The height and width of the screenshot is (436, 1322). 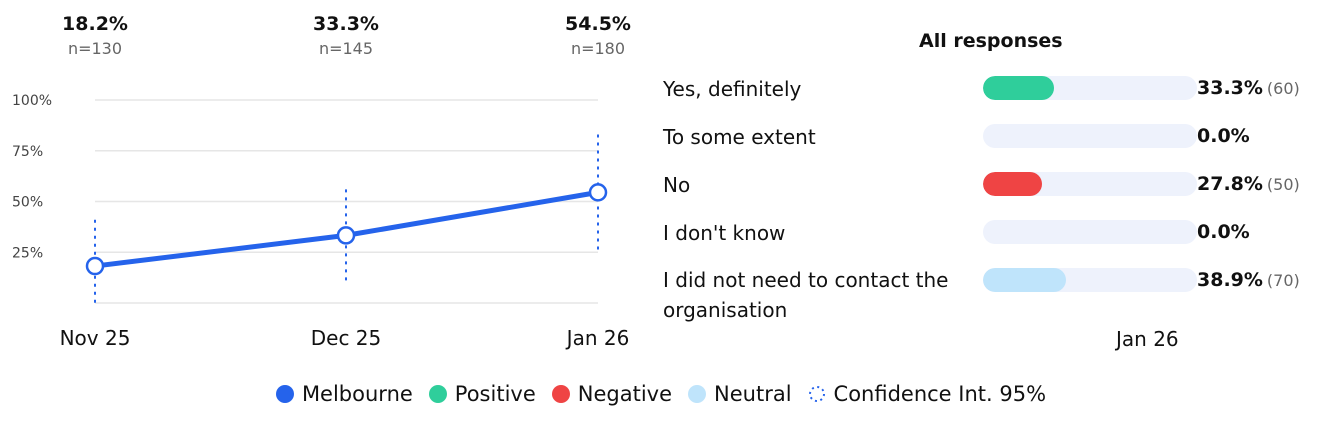 I want to click on legend-item: Neutral, so click(x=740, y=394).